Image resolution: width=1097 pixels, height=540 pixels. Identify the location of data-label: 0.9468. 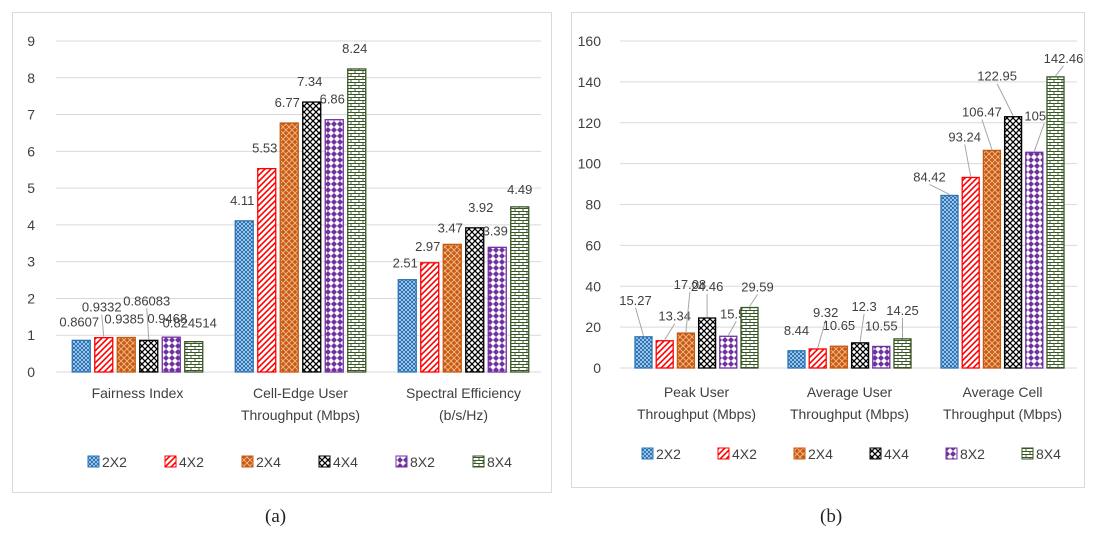
(167, 318).